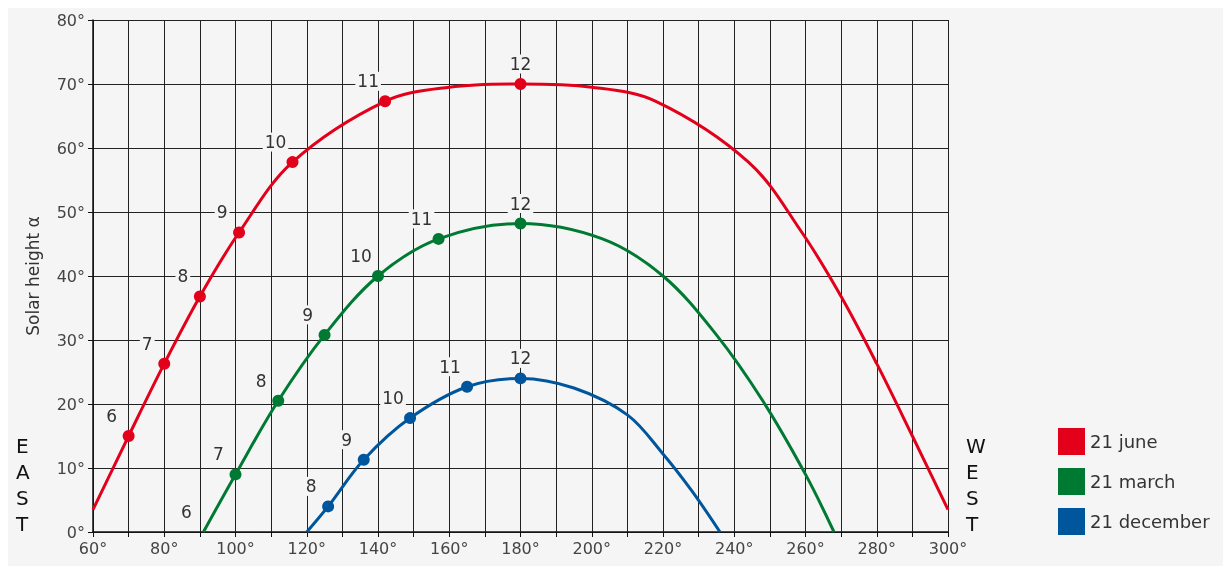 Image resolution: width=1231 pixels, height=574 pixels. What do you see at coordinates (805, 548) in the screenshot?
I see `x-tick-label: 260°` at bounding box center [805, 548].